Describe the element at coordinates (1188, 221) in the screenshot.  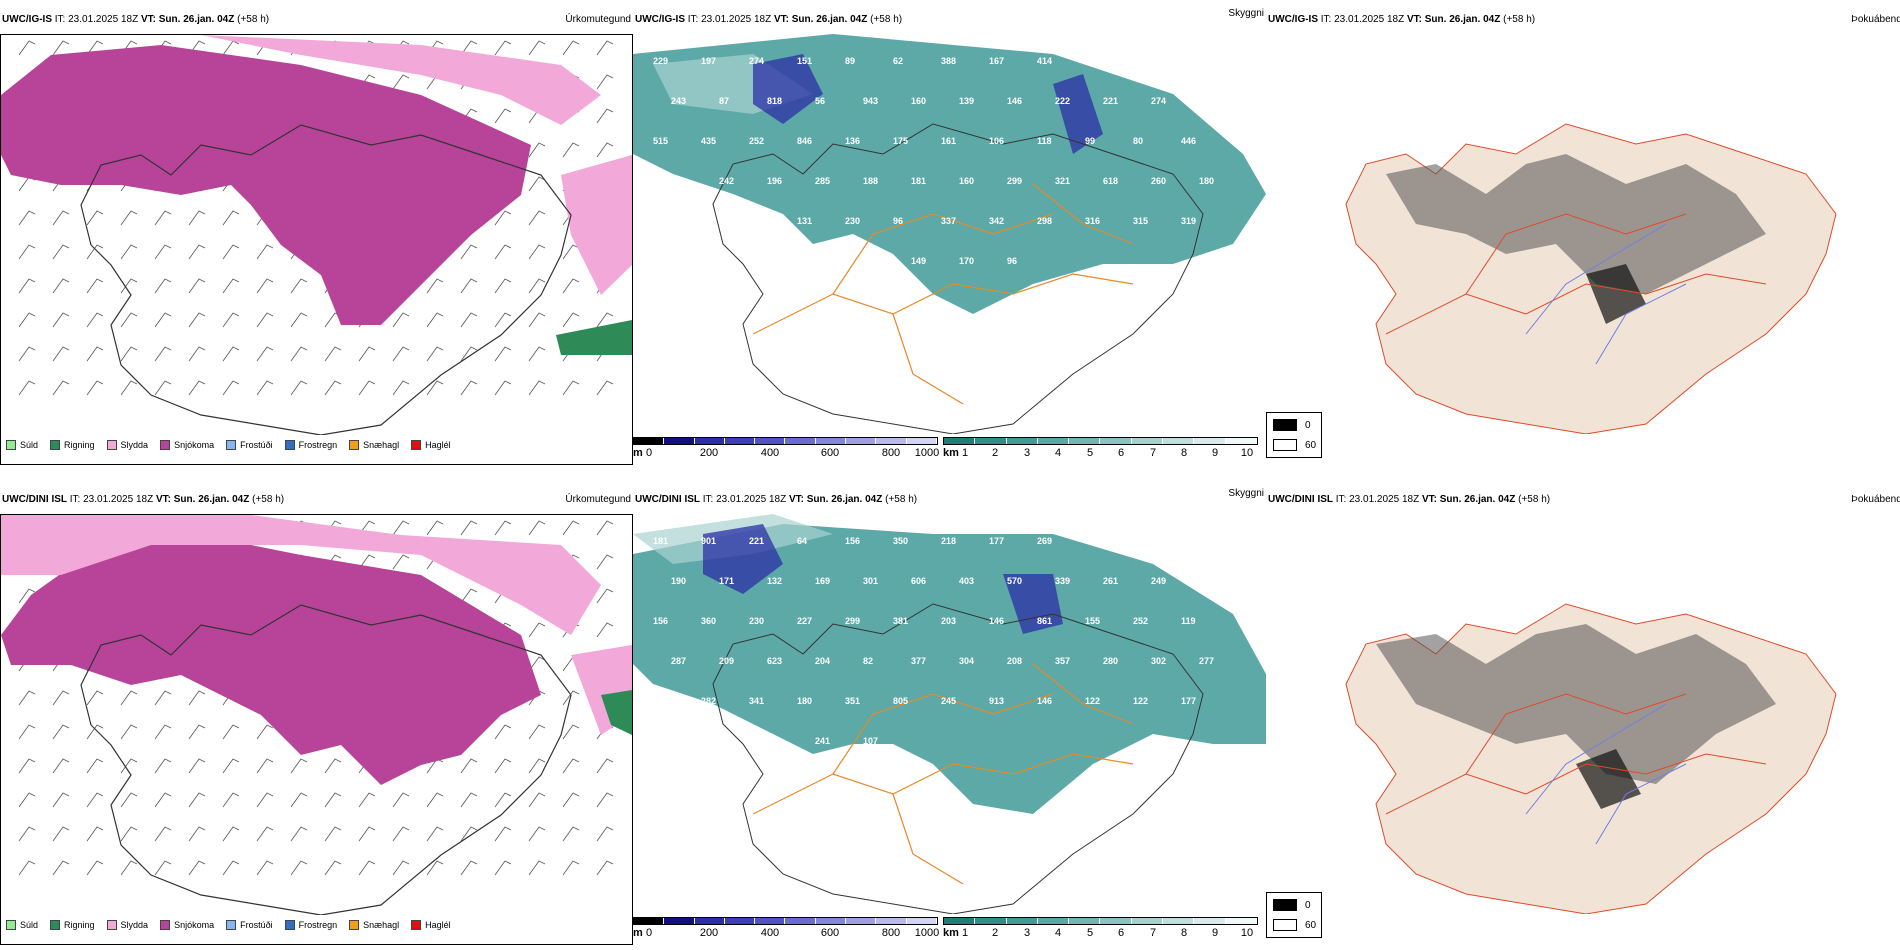
I see `cloud-base-value: 319` at that location.